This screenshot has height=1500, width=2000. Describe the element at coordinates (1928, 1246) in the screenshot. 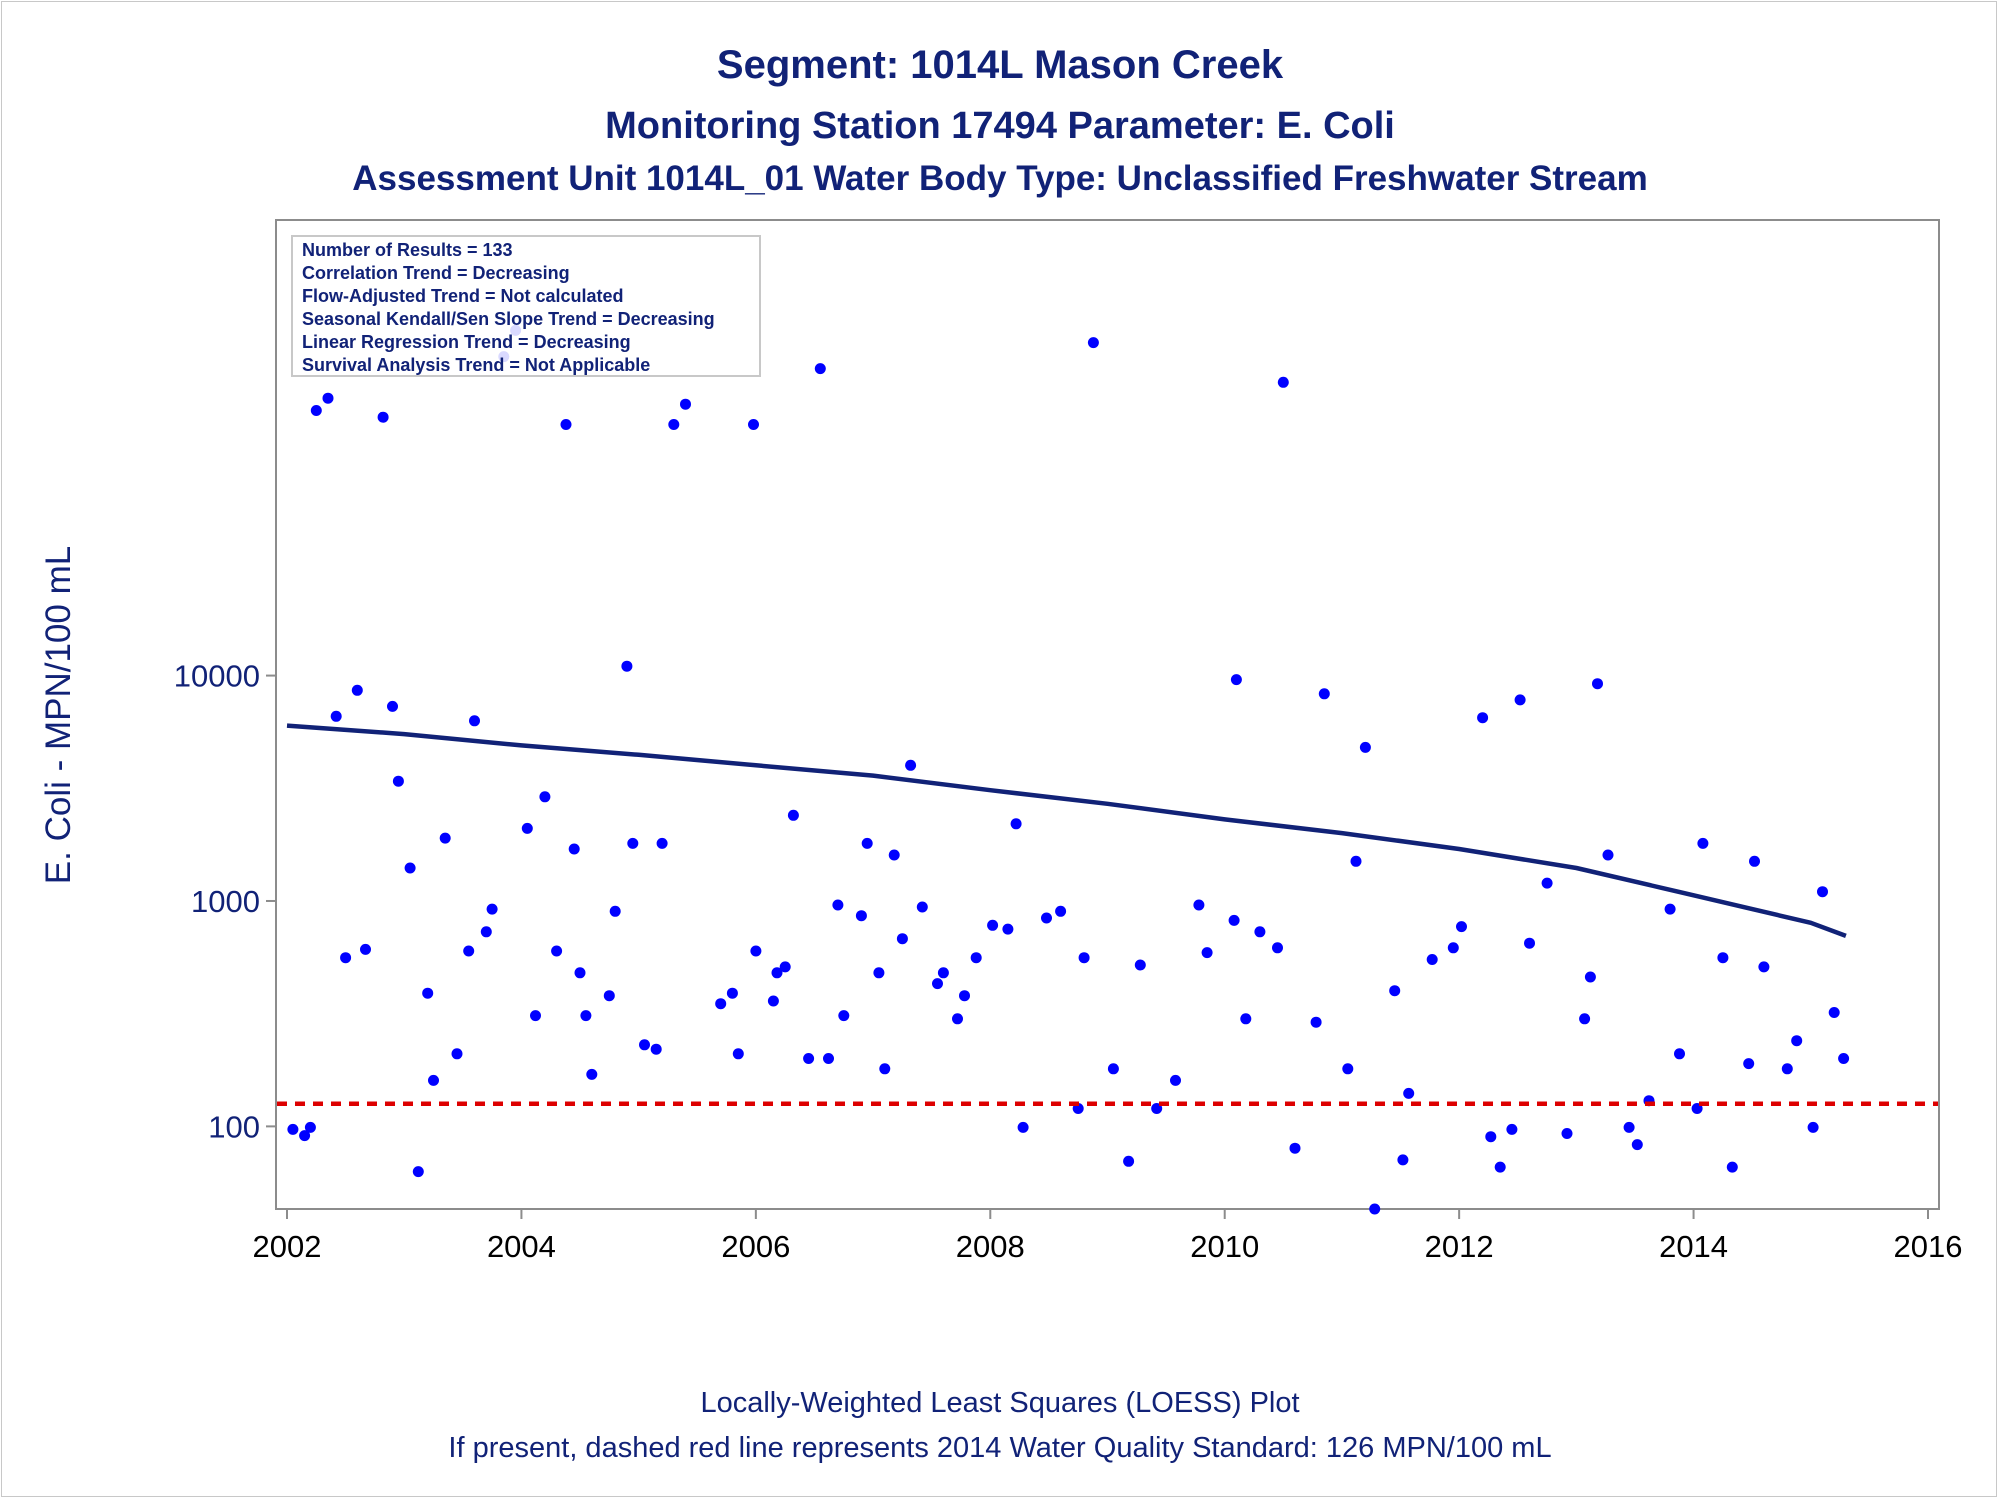

I see `x-tick-label: 2016` at that location.